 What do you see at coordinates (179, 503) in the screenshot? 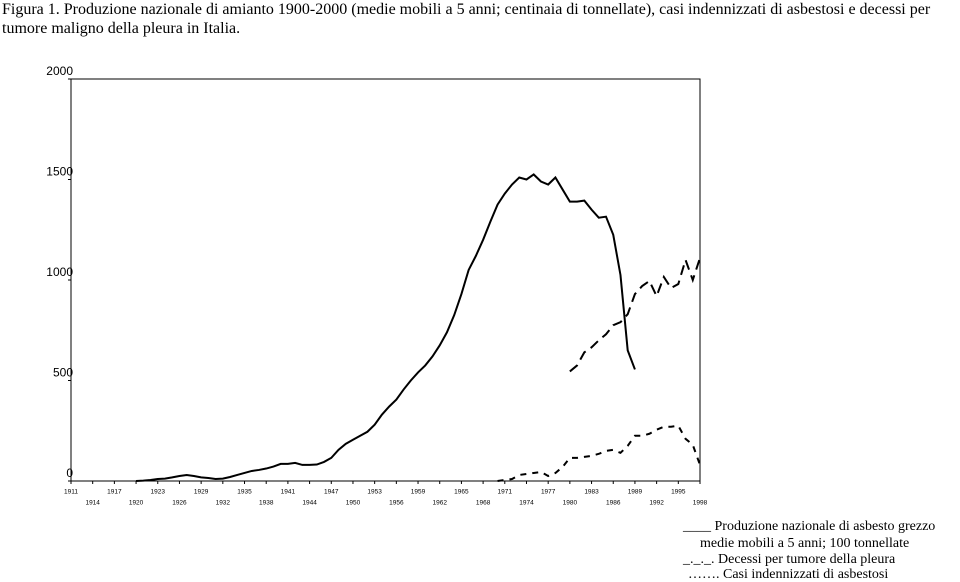
I see `x-tick-label: 1926` at bounding box center [179, 503].